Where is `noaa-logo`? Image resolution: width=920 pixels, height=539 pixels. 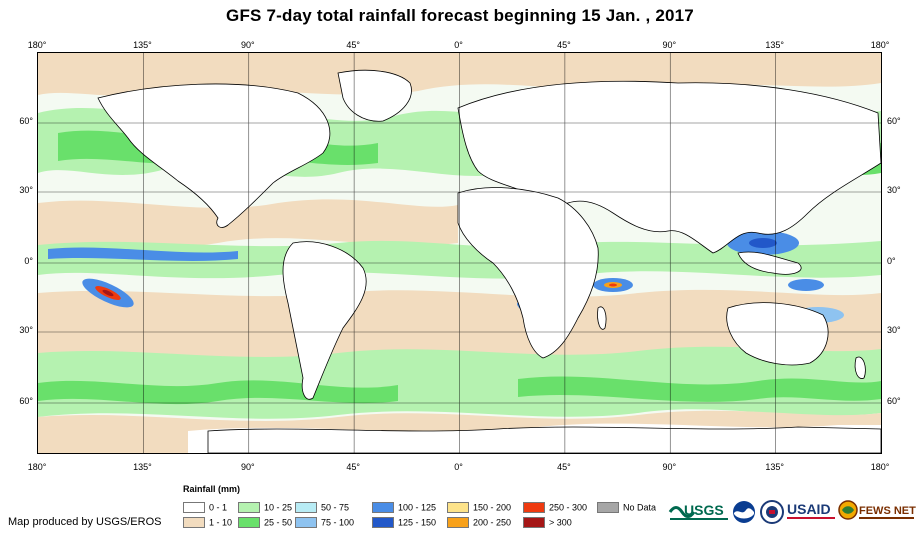
noaa-logo is located at coordinates (744, 512).